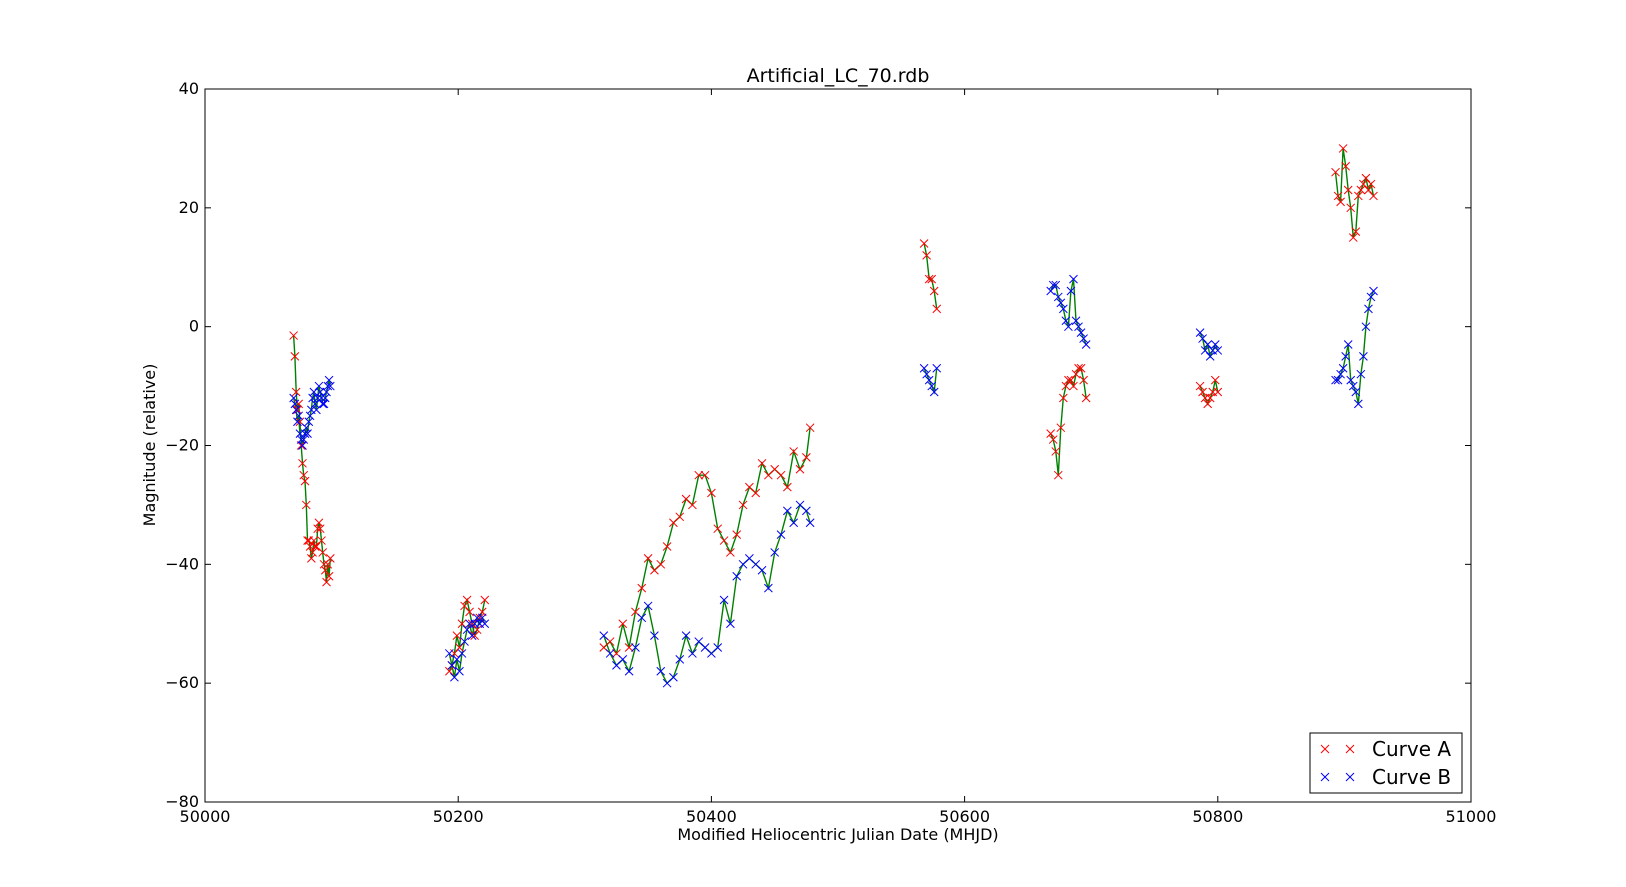 The height and width of the screenshot is (887, 1626). Describe the element at coordinates (182, 563) in the screenshot. I see `y-tick-label: −40` at that location.